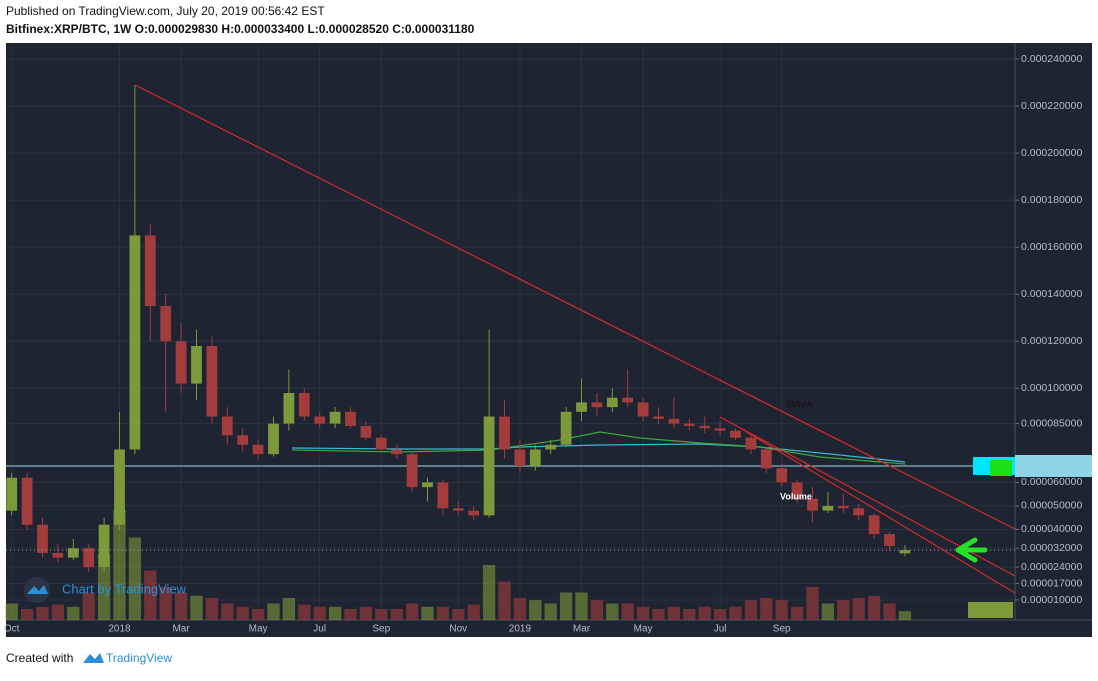 The height and width of the screenshot is (681, 1098). What do you see at coordinates (181, 629) in the screenshot?
I see `x-tick-label: Mar` at bounding box center [181, 629].